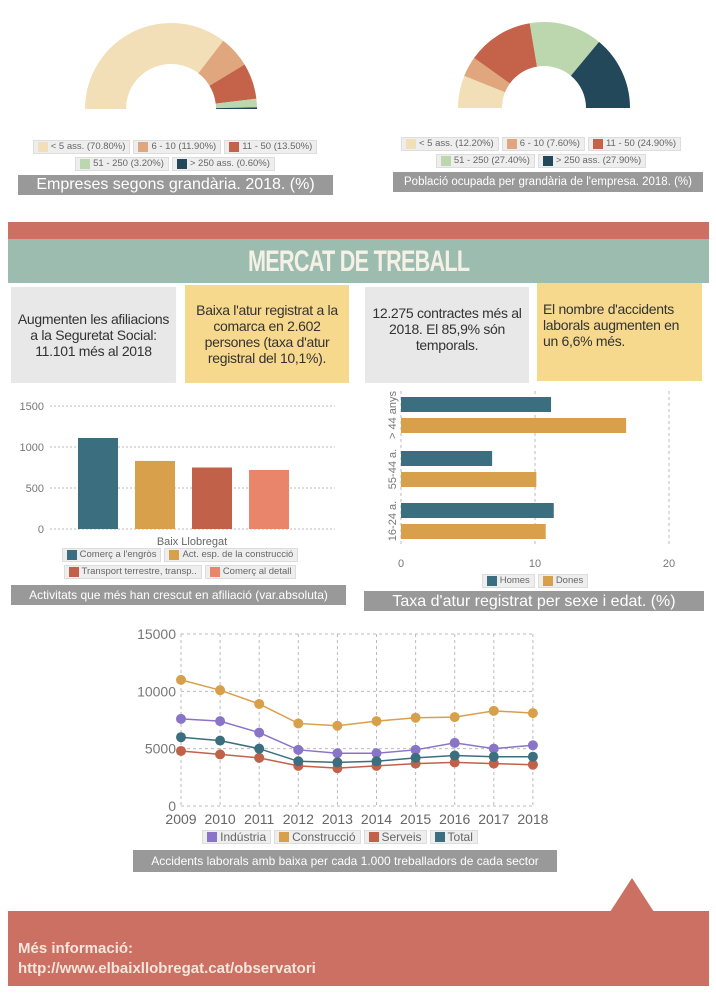 Image resolution: width=716 pixels, height=997 pixels. Describe the element at coordinates (491, 160) in the screenshot. I see `legend-label: 51 - 250 (27.40%)` at that location.